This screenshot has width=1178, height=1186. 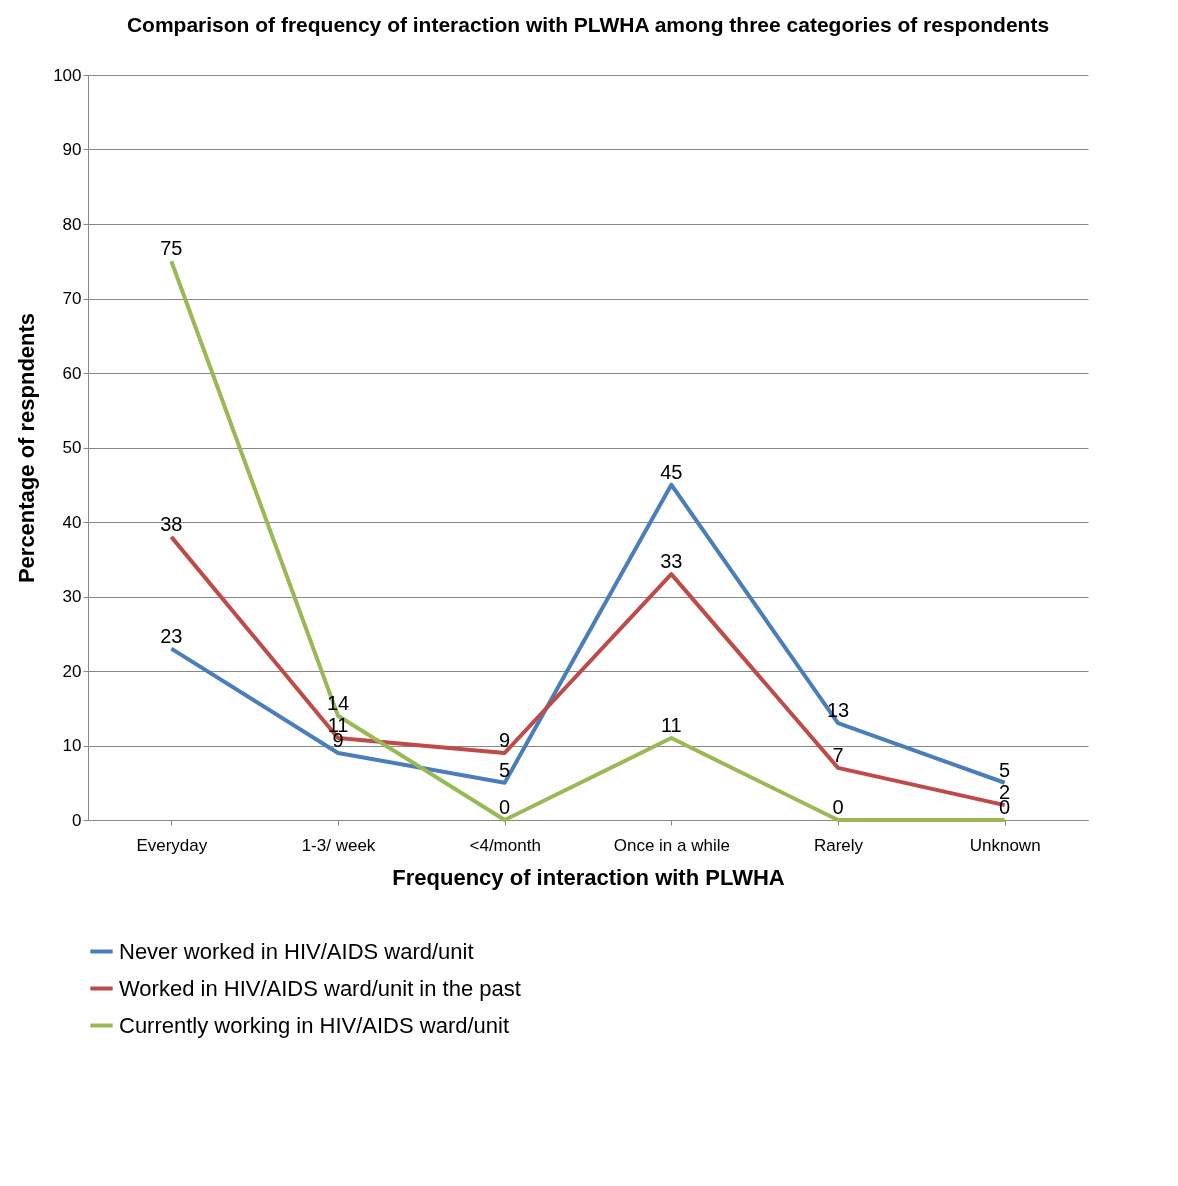 What do you see at coordinates (77, 820) in the screenshot?
I see `y-tick-label: 0` at bounding box center [77, 820].